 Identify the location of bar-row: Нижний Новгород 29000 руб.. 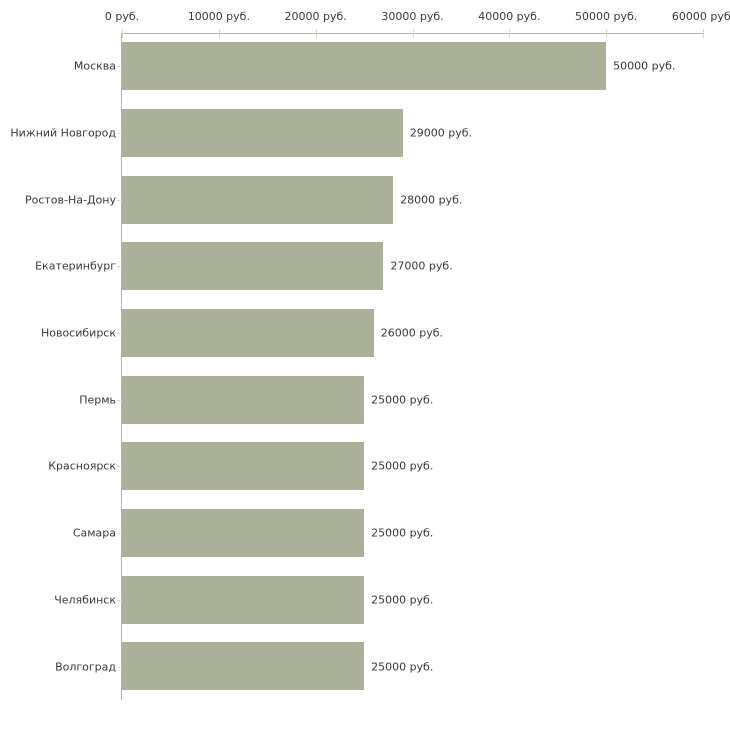
(356, 133).